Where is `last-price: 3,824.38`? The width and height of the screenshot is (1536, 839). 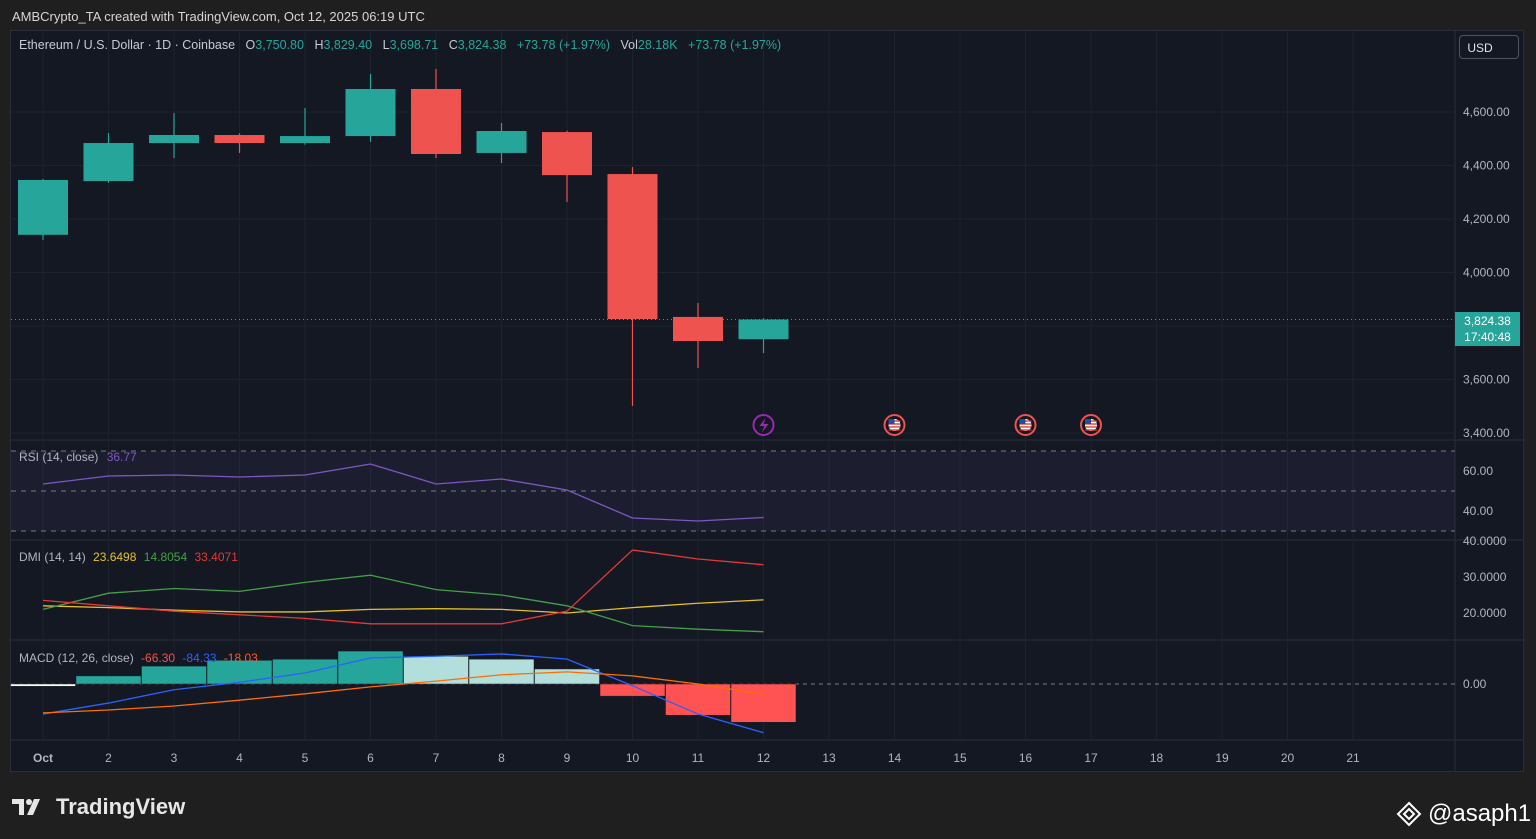 last-price: 3,824.38 is located at coordinates (1487, 321).